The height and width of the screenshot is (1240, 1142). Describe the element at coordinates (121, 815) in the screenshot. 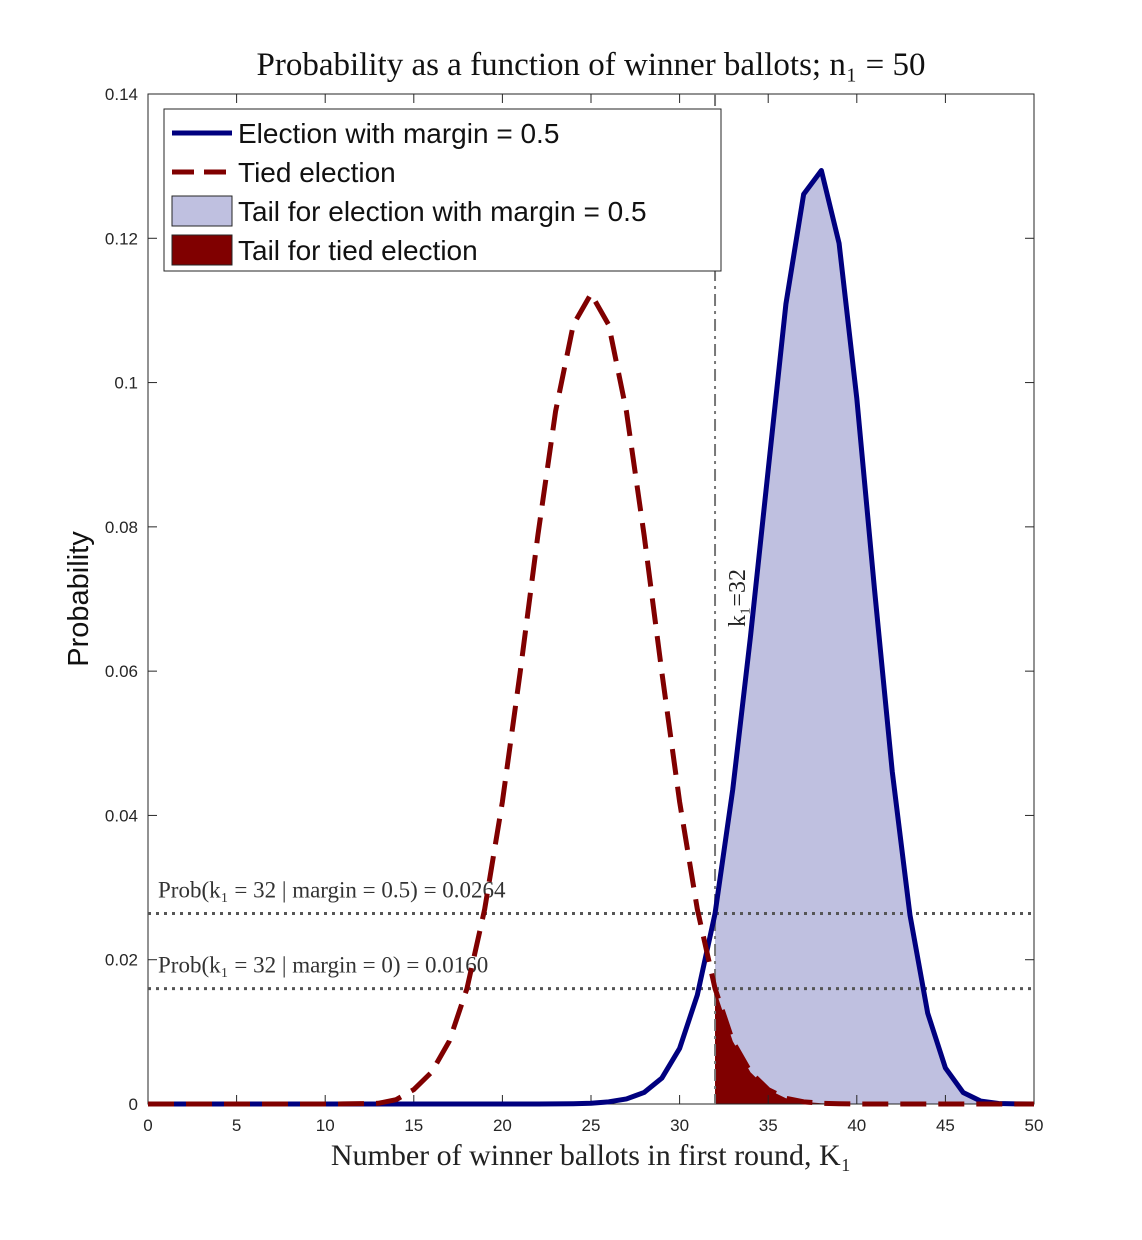

I see `y-tick-label-2: 0.04` at that location.